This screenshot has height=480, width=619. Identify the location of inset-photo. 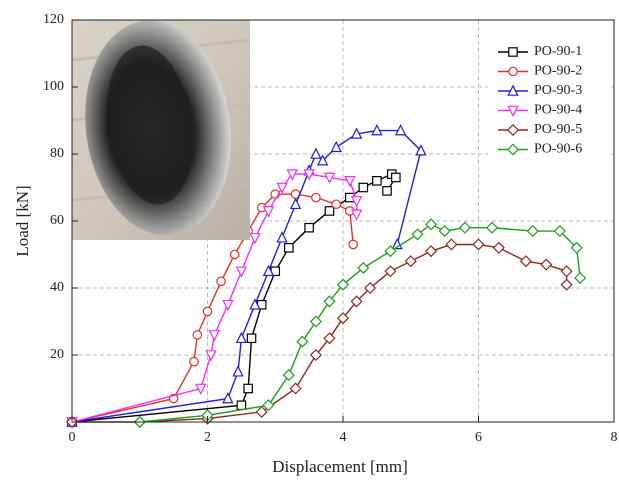
(161, 130).